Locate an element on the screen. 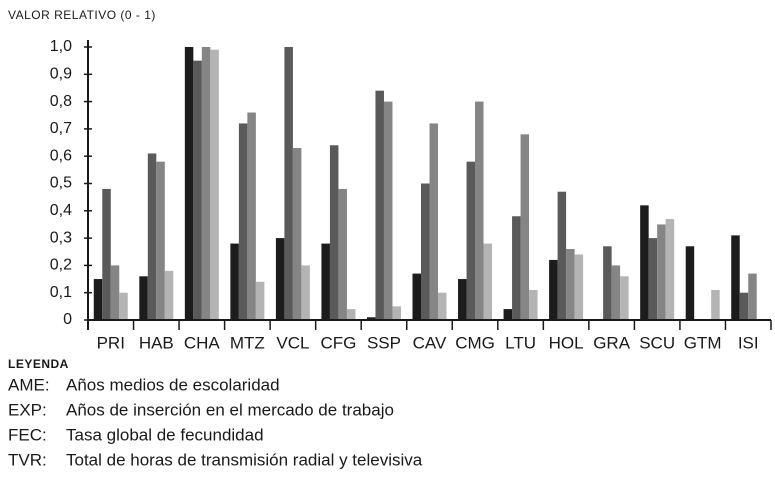 The image size is (775, 484). x-tick-label: SSP is located at coordinates (384, 342).